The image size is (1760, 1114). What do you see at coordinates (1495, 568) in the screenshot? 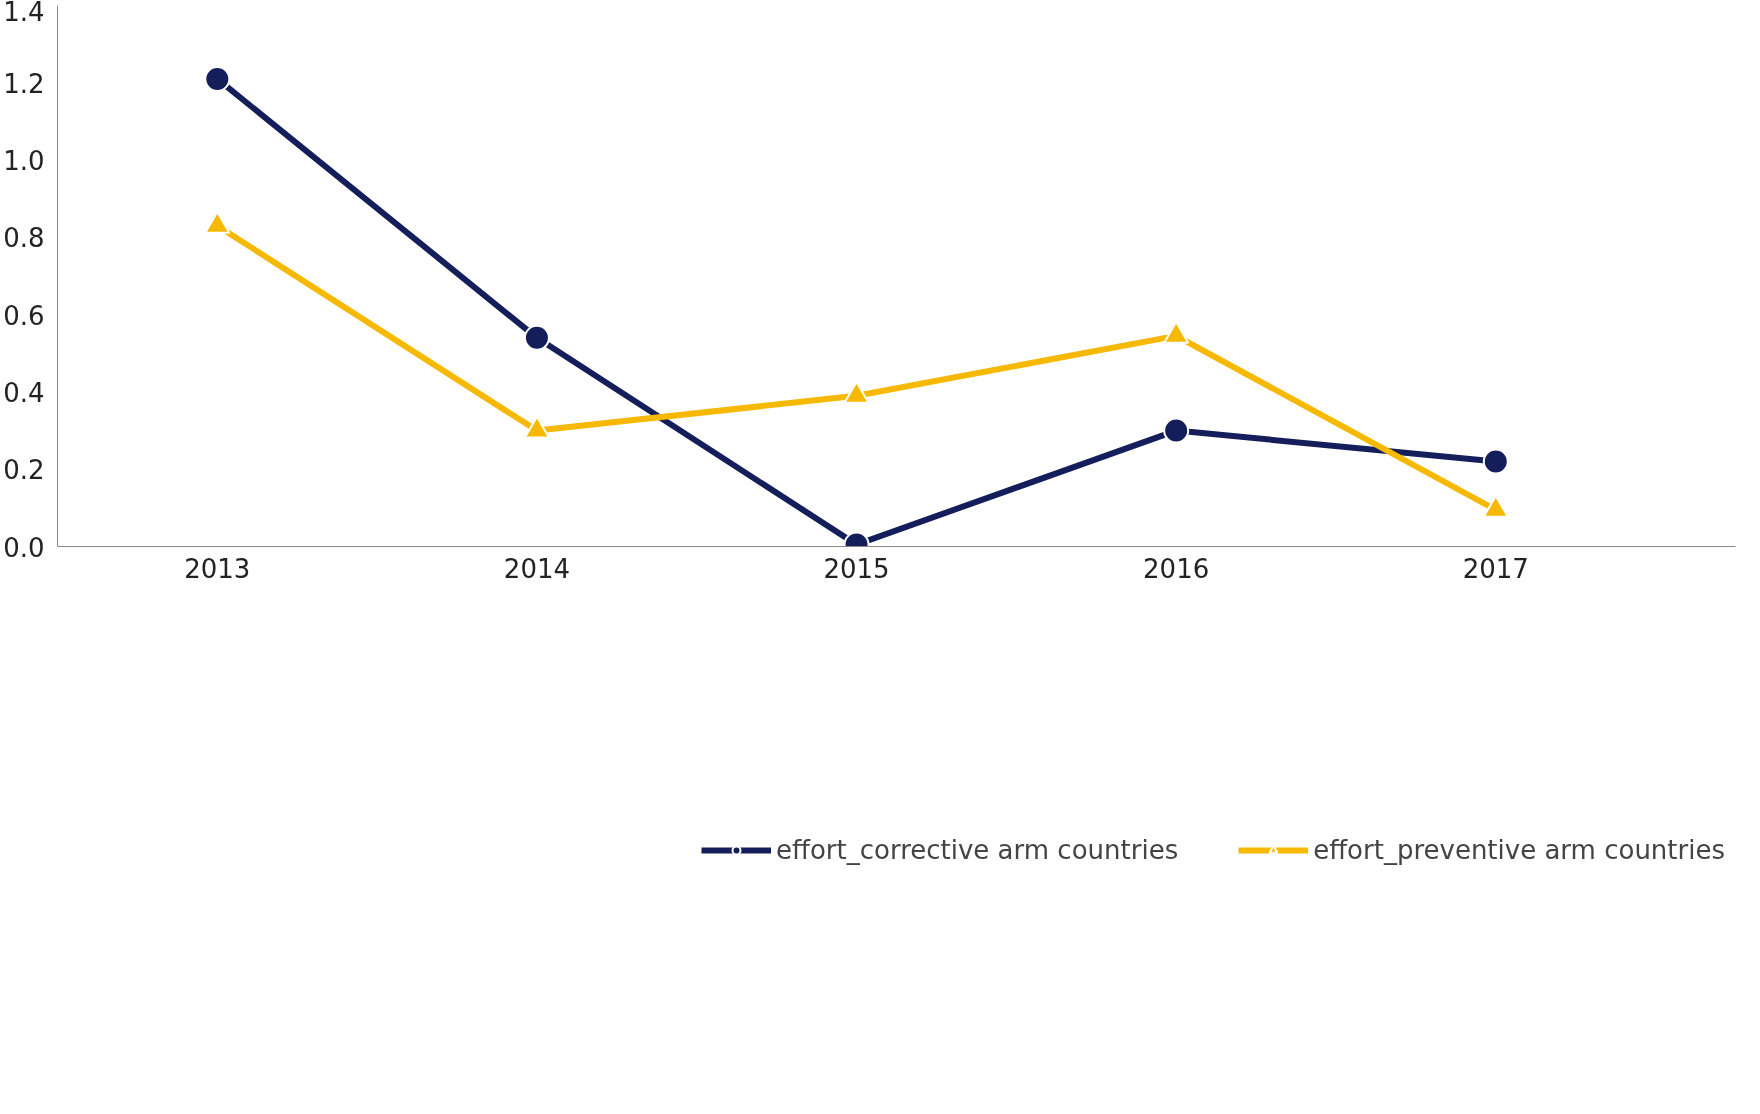
I see `x-tick-label: 2017` at bounding box center [1495, 568].